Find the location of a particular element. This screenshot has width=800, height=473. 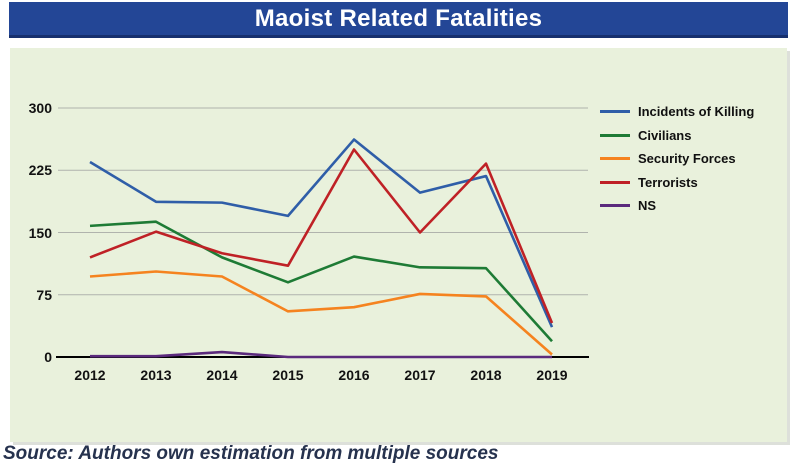

x-tick-label-2015: 2015 is located at coordinates (288, 375).